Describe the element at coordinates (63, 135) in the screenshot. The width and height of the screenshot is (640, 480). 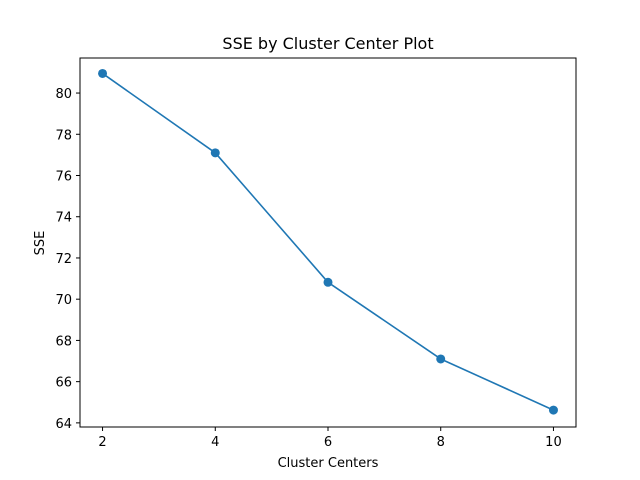
I see `y-tick-label: 78` at that location.